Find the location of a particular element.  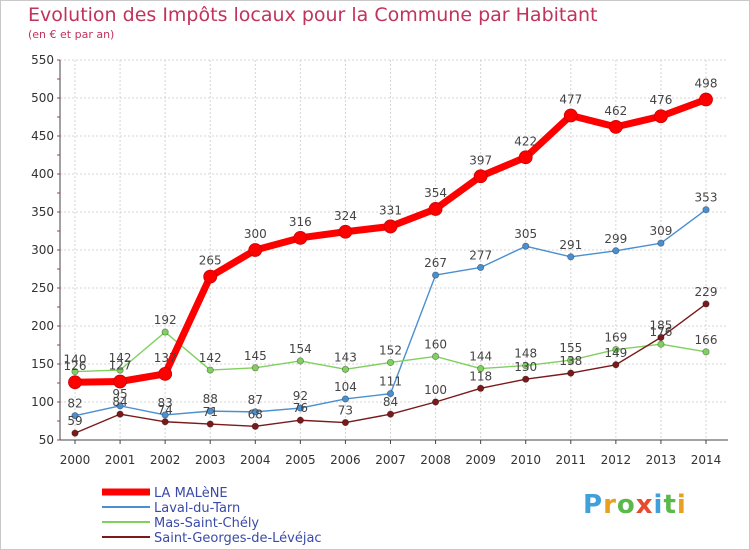

legend-label: LA MALèNE is located at coordinates (191, 493).